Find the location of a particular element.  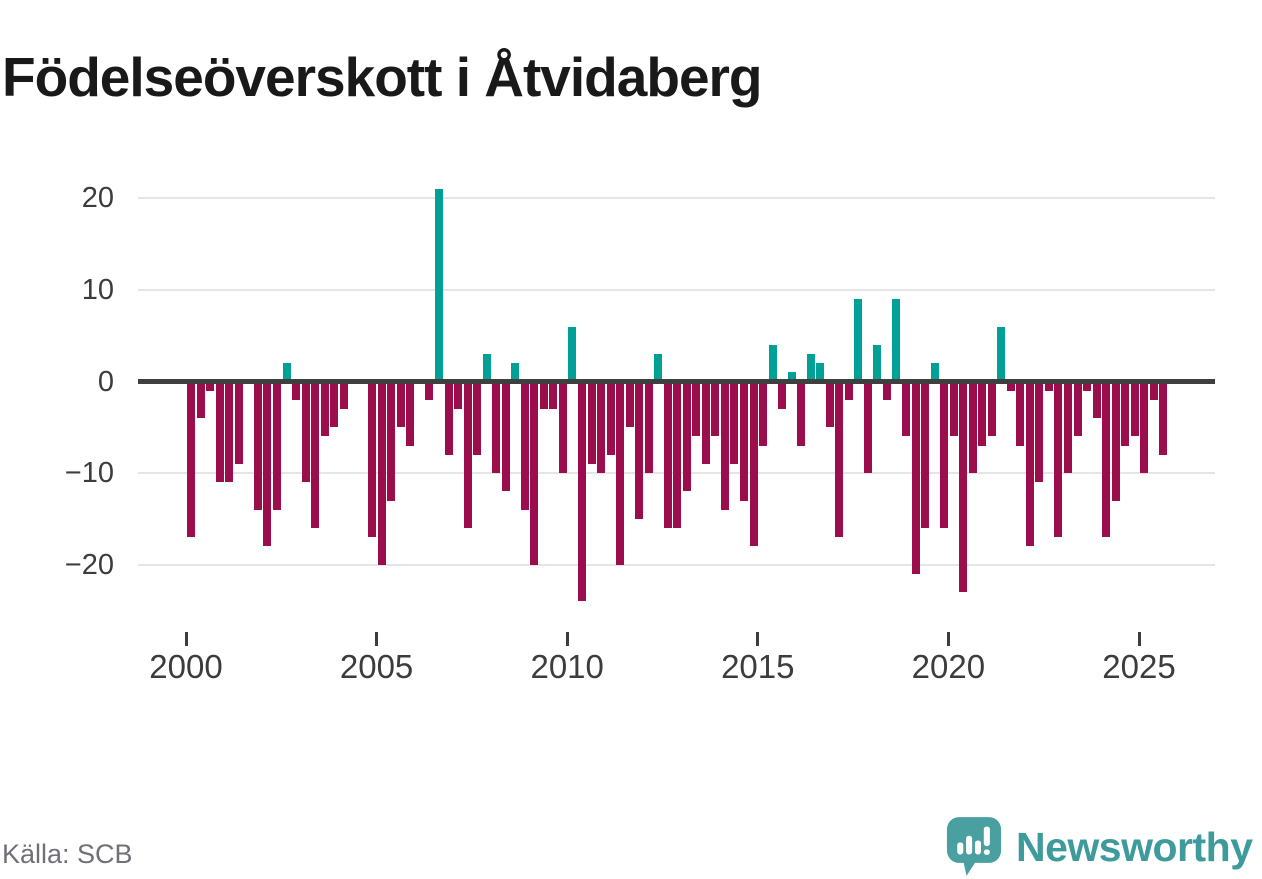

y-axis-label: −20 is located at coordinates (89, 564).